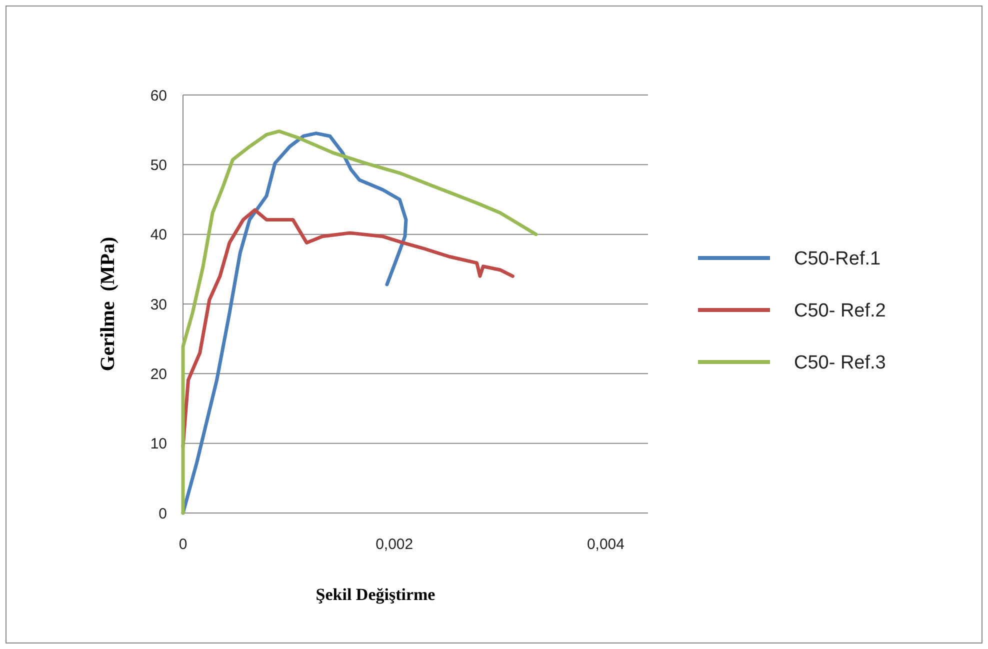  What do you see at coordinates (158, 305) in the screenshot?
I see `y-tick-label: 30` at bounding box center [158, 305].